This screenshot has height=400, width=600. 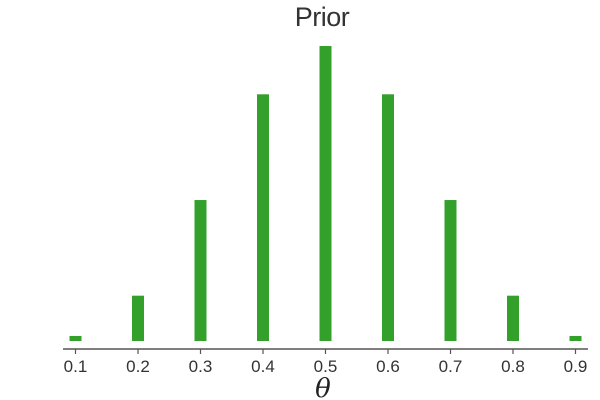 What do you see at coordinates (263, 217) in the screenshot?
I see `bar-0.4` at bounding box center [263, 217].